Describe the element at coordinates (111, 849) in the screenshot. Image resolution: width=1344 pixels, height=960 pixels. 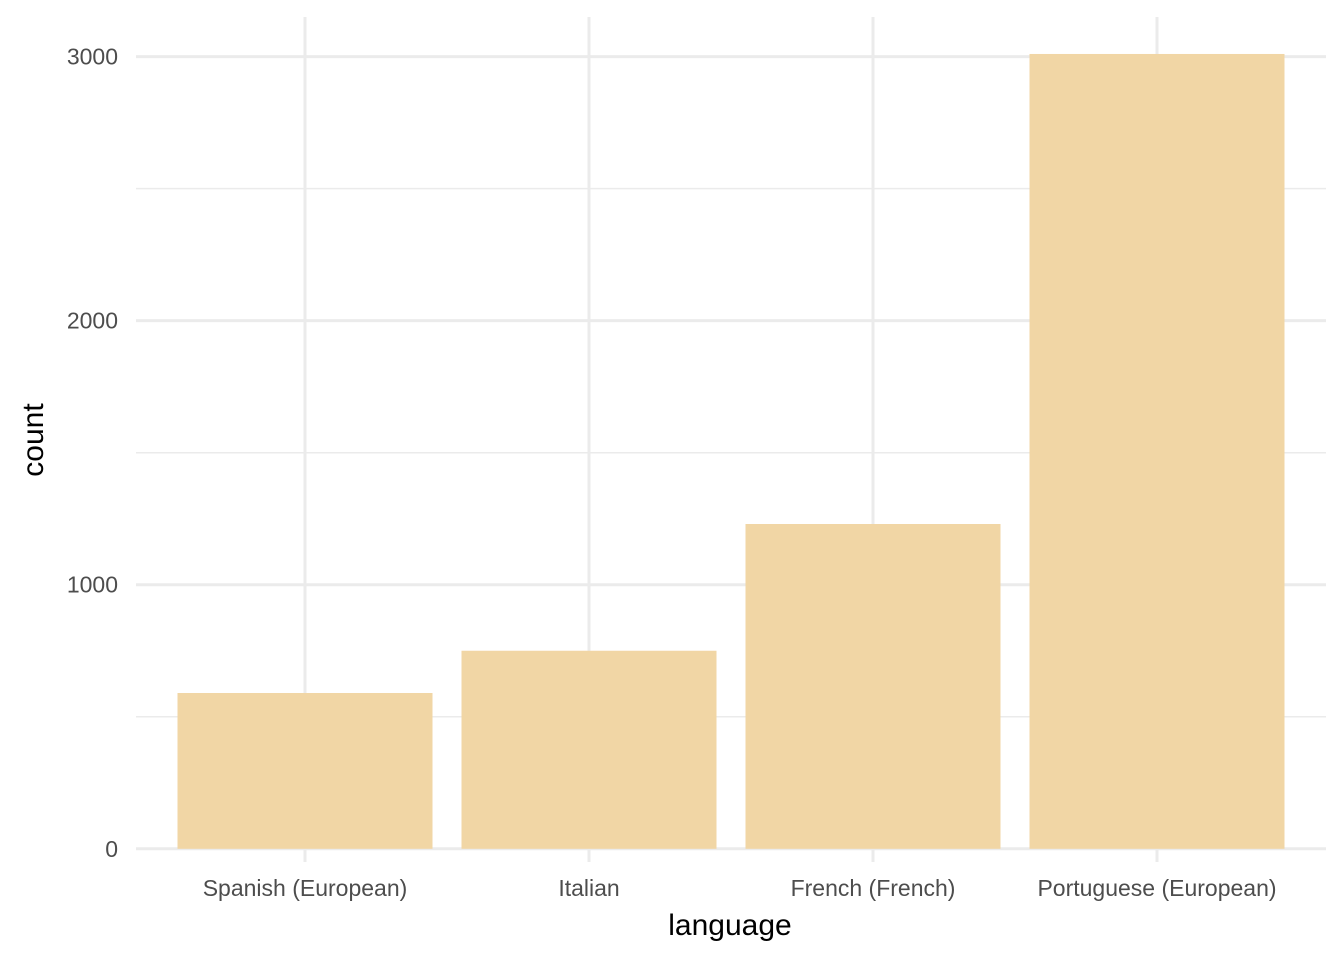
I see `y-tick-label: 0` at that location.